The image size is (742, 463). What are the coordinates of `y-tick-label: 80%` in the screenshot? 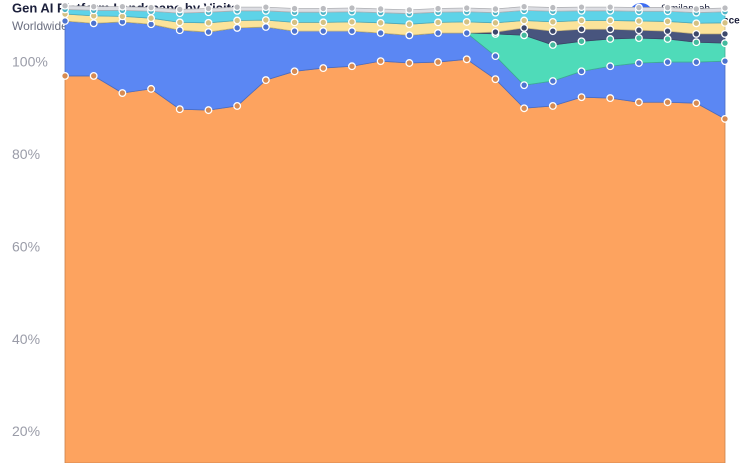 It's located at (26, 154).